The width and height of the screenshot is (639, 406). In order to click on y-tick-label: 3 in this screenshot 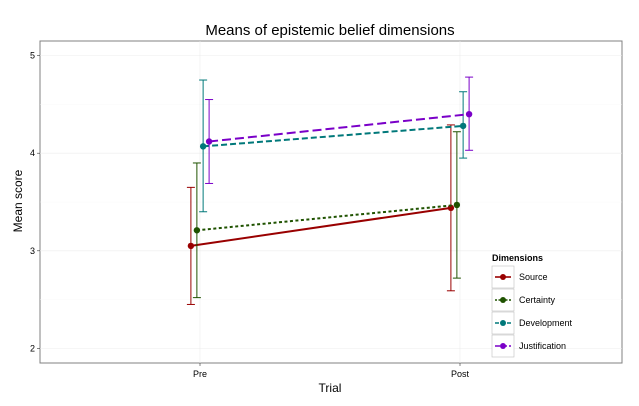, I will do `click(32, 251)`.